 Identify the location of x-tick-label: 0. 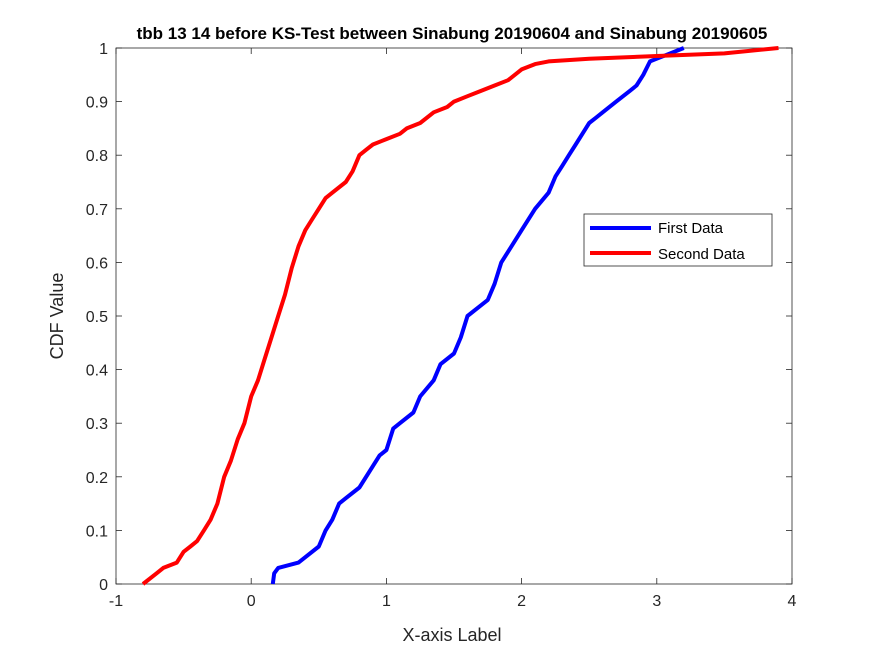
(251, 601).